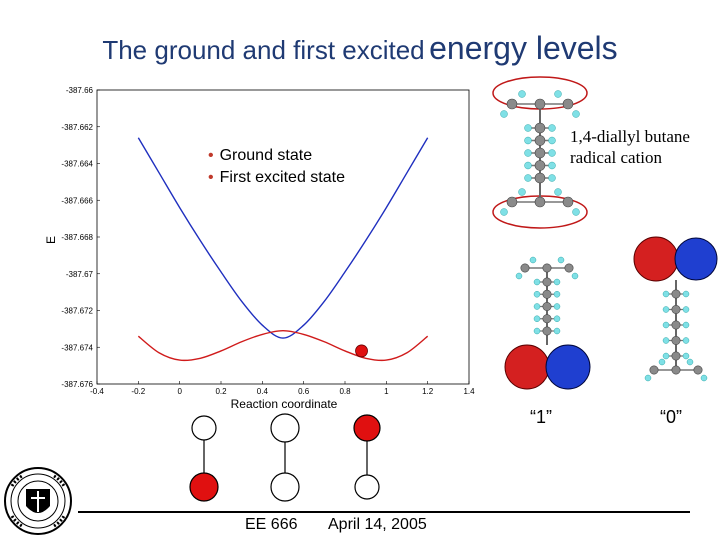 The width and height of the screenshot is (720, 540). Describe the element at coordinates (345, 391) in the screenshot. I see `x-tick-label: 0.8` at that location.